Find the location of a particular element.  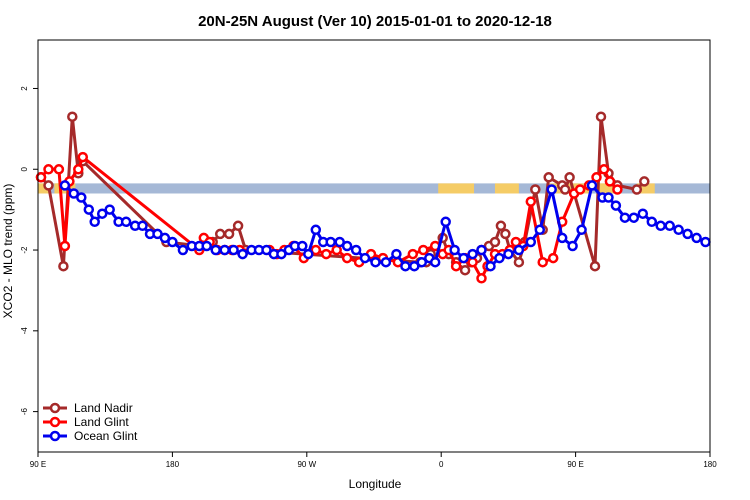

y-axis-label: XCO2 - MLO trend (ppm) is located at coordinates (8, 251).